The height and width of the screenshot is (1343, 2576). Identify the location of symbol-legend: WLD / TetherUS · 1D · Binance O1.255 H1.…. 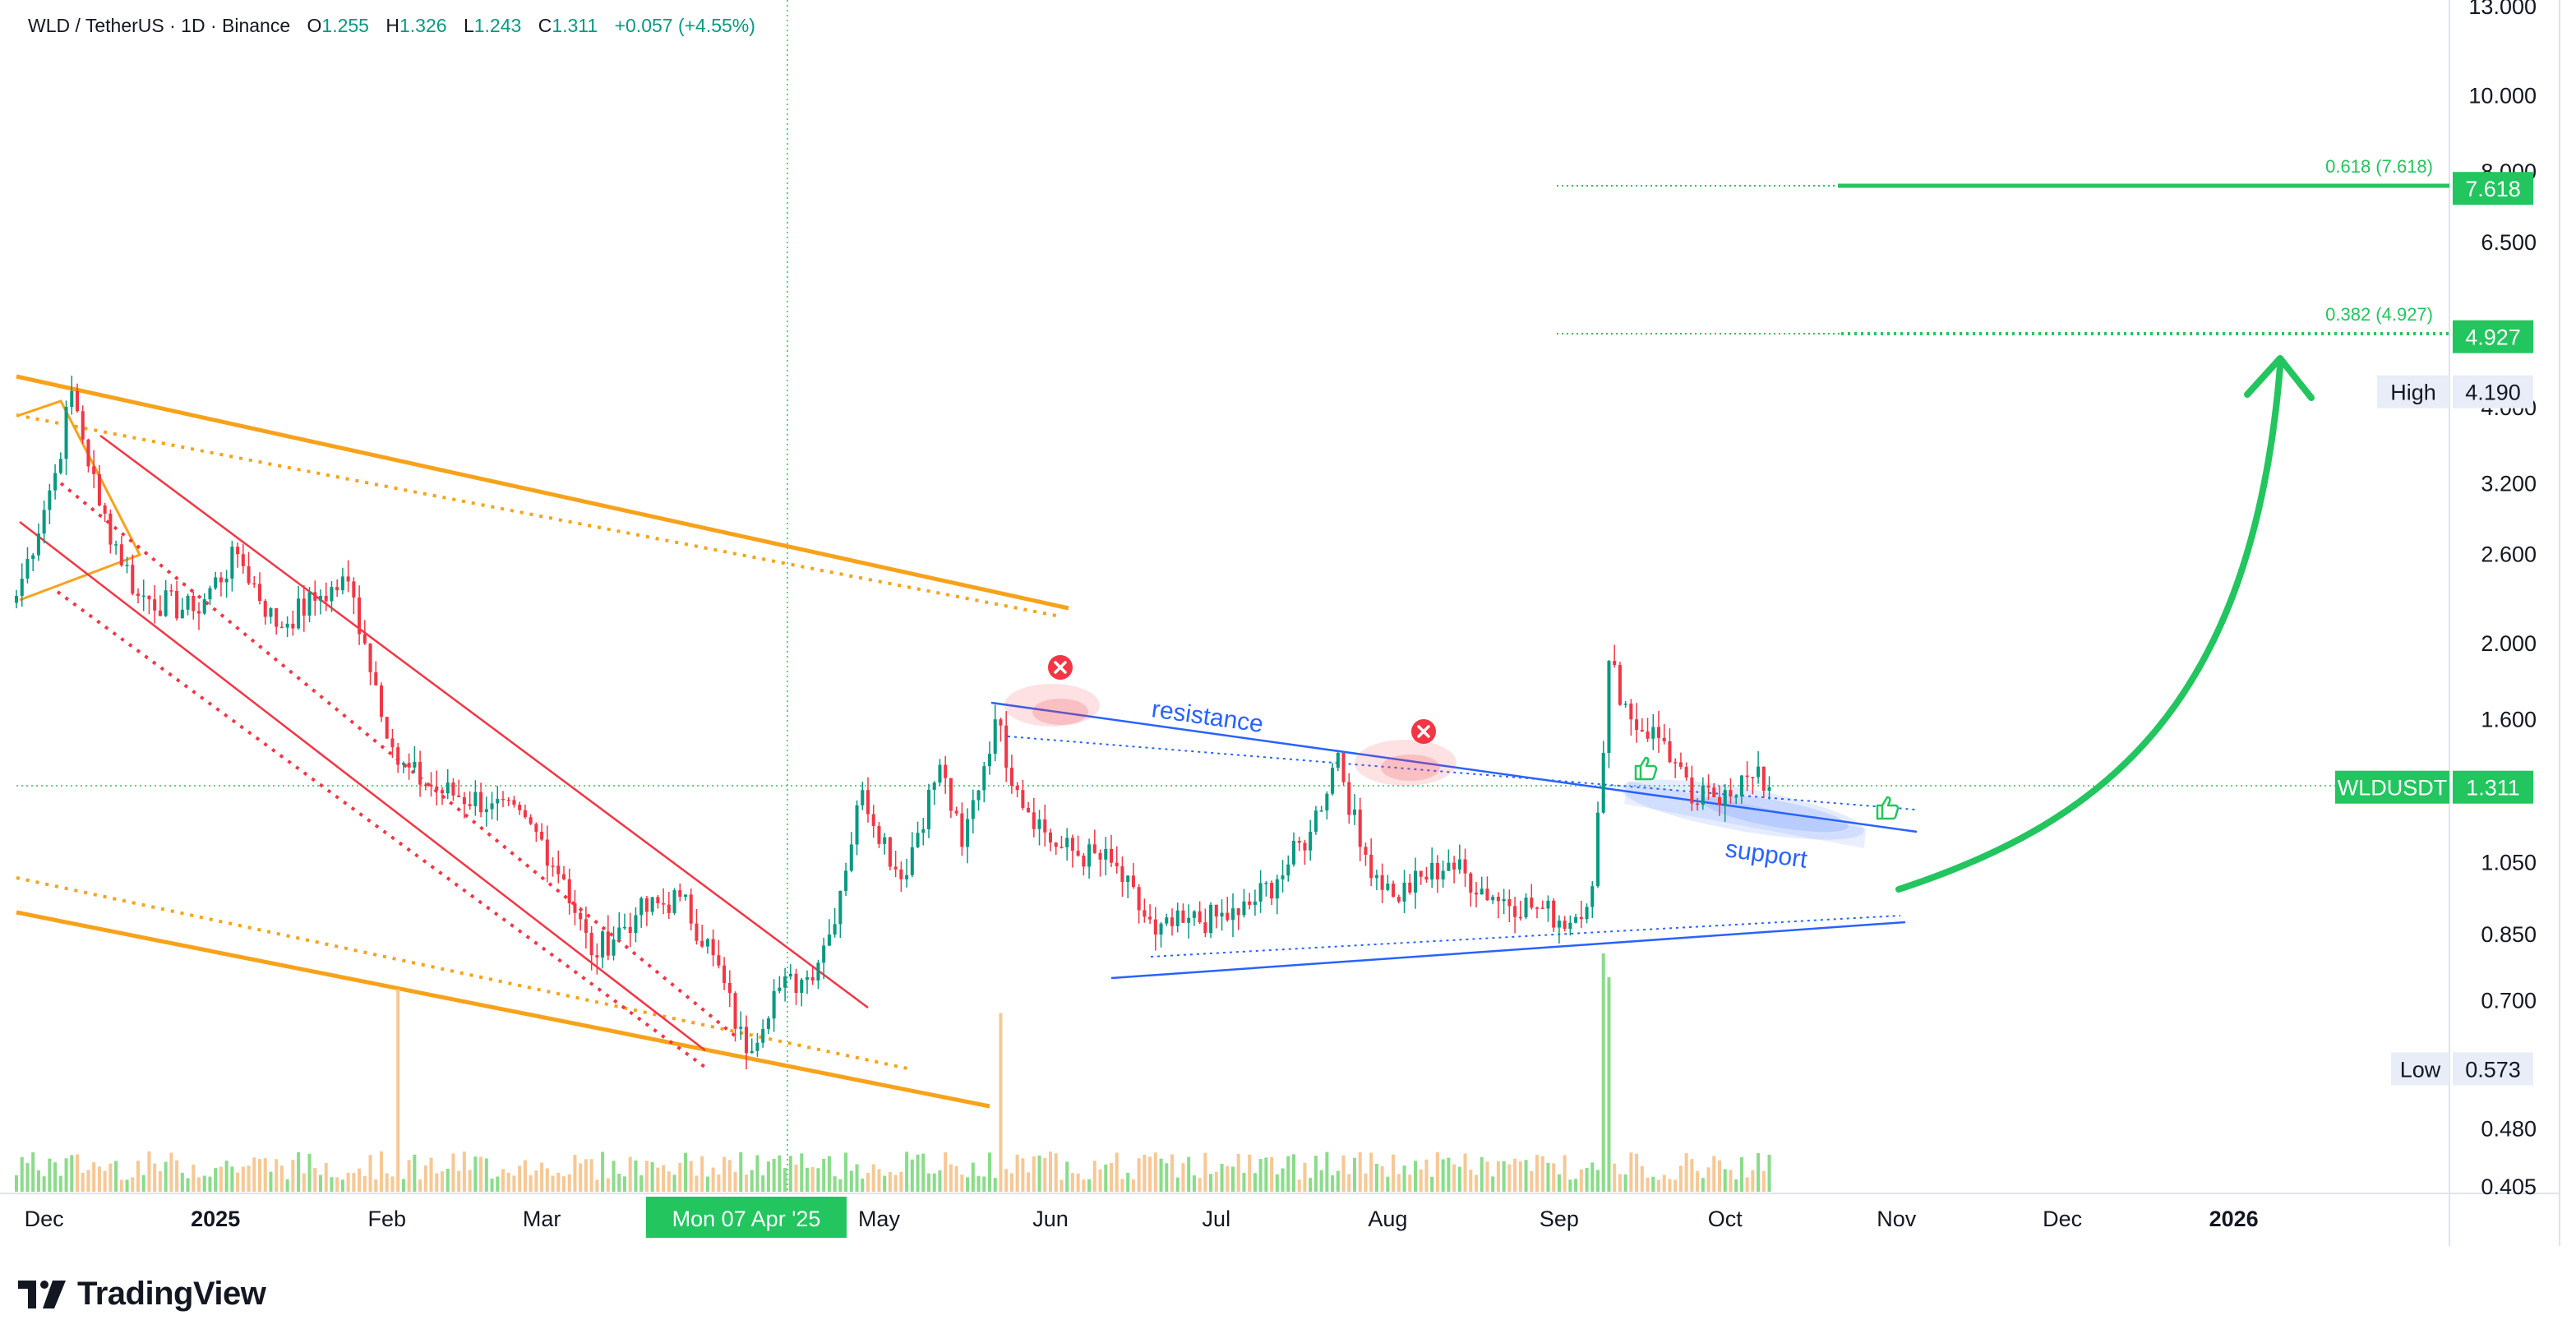
(392, 26).